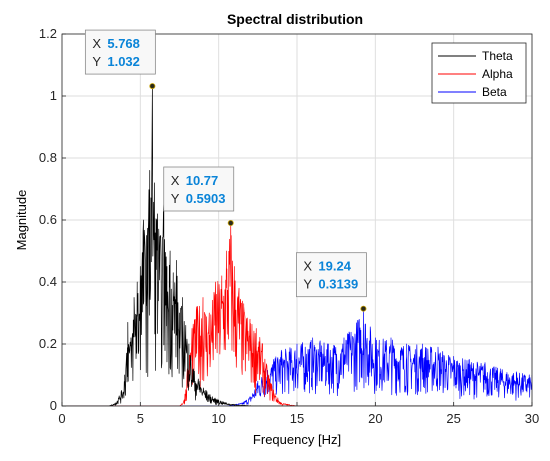  I want to click on x-tick-label: 5, so click(140, 418).